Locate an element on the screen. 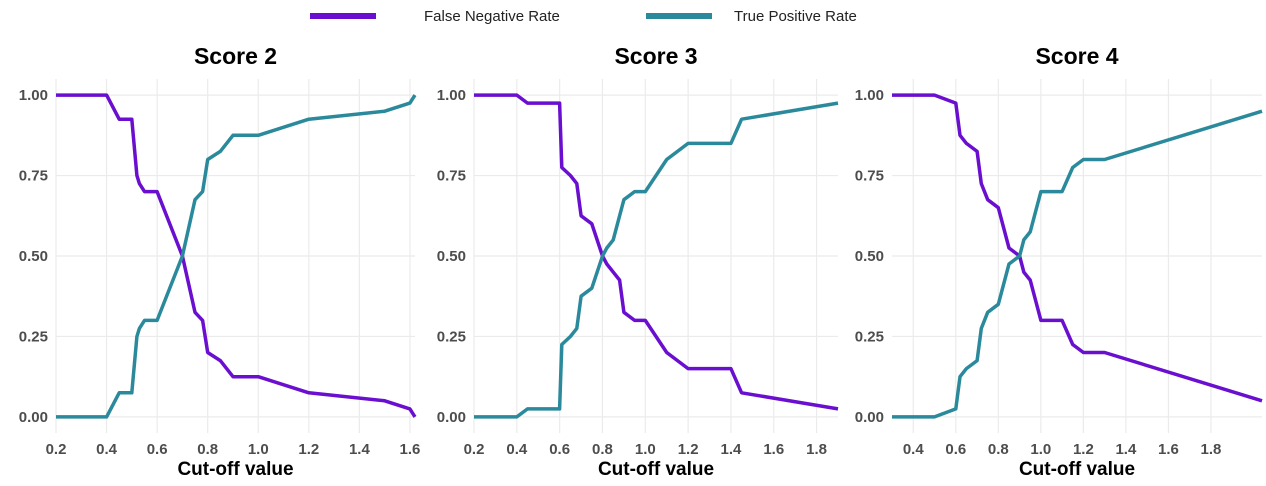 Image resolution: width=1266 pixels, height=486 pixels. panel-title: Score 3 is located at coordinates (655, 56).